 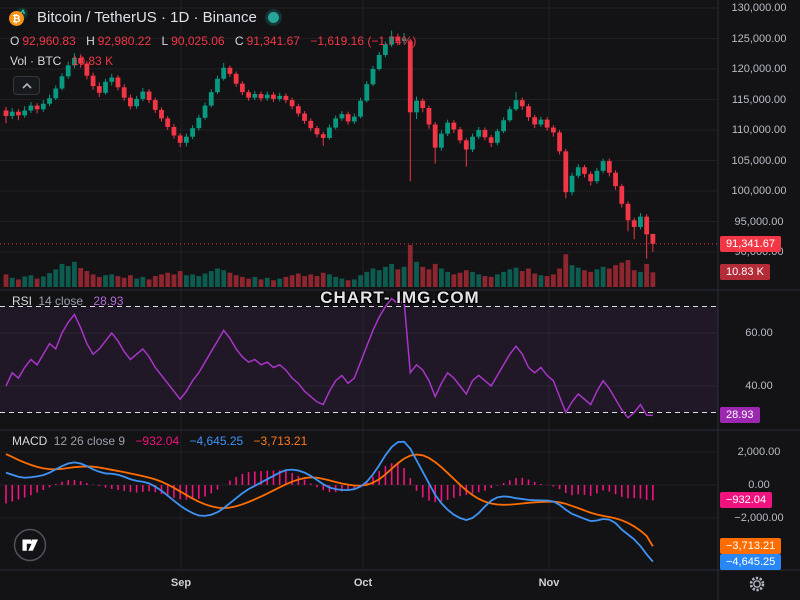 I want to click on month-label: Nov, so click(x=549, y=583).